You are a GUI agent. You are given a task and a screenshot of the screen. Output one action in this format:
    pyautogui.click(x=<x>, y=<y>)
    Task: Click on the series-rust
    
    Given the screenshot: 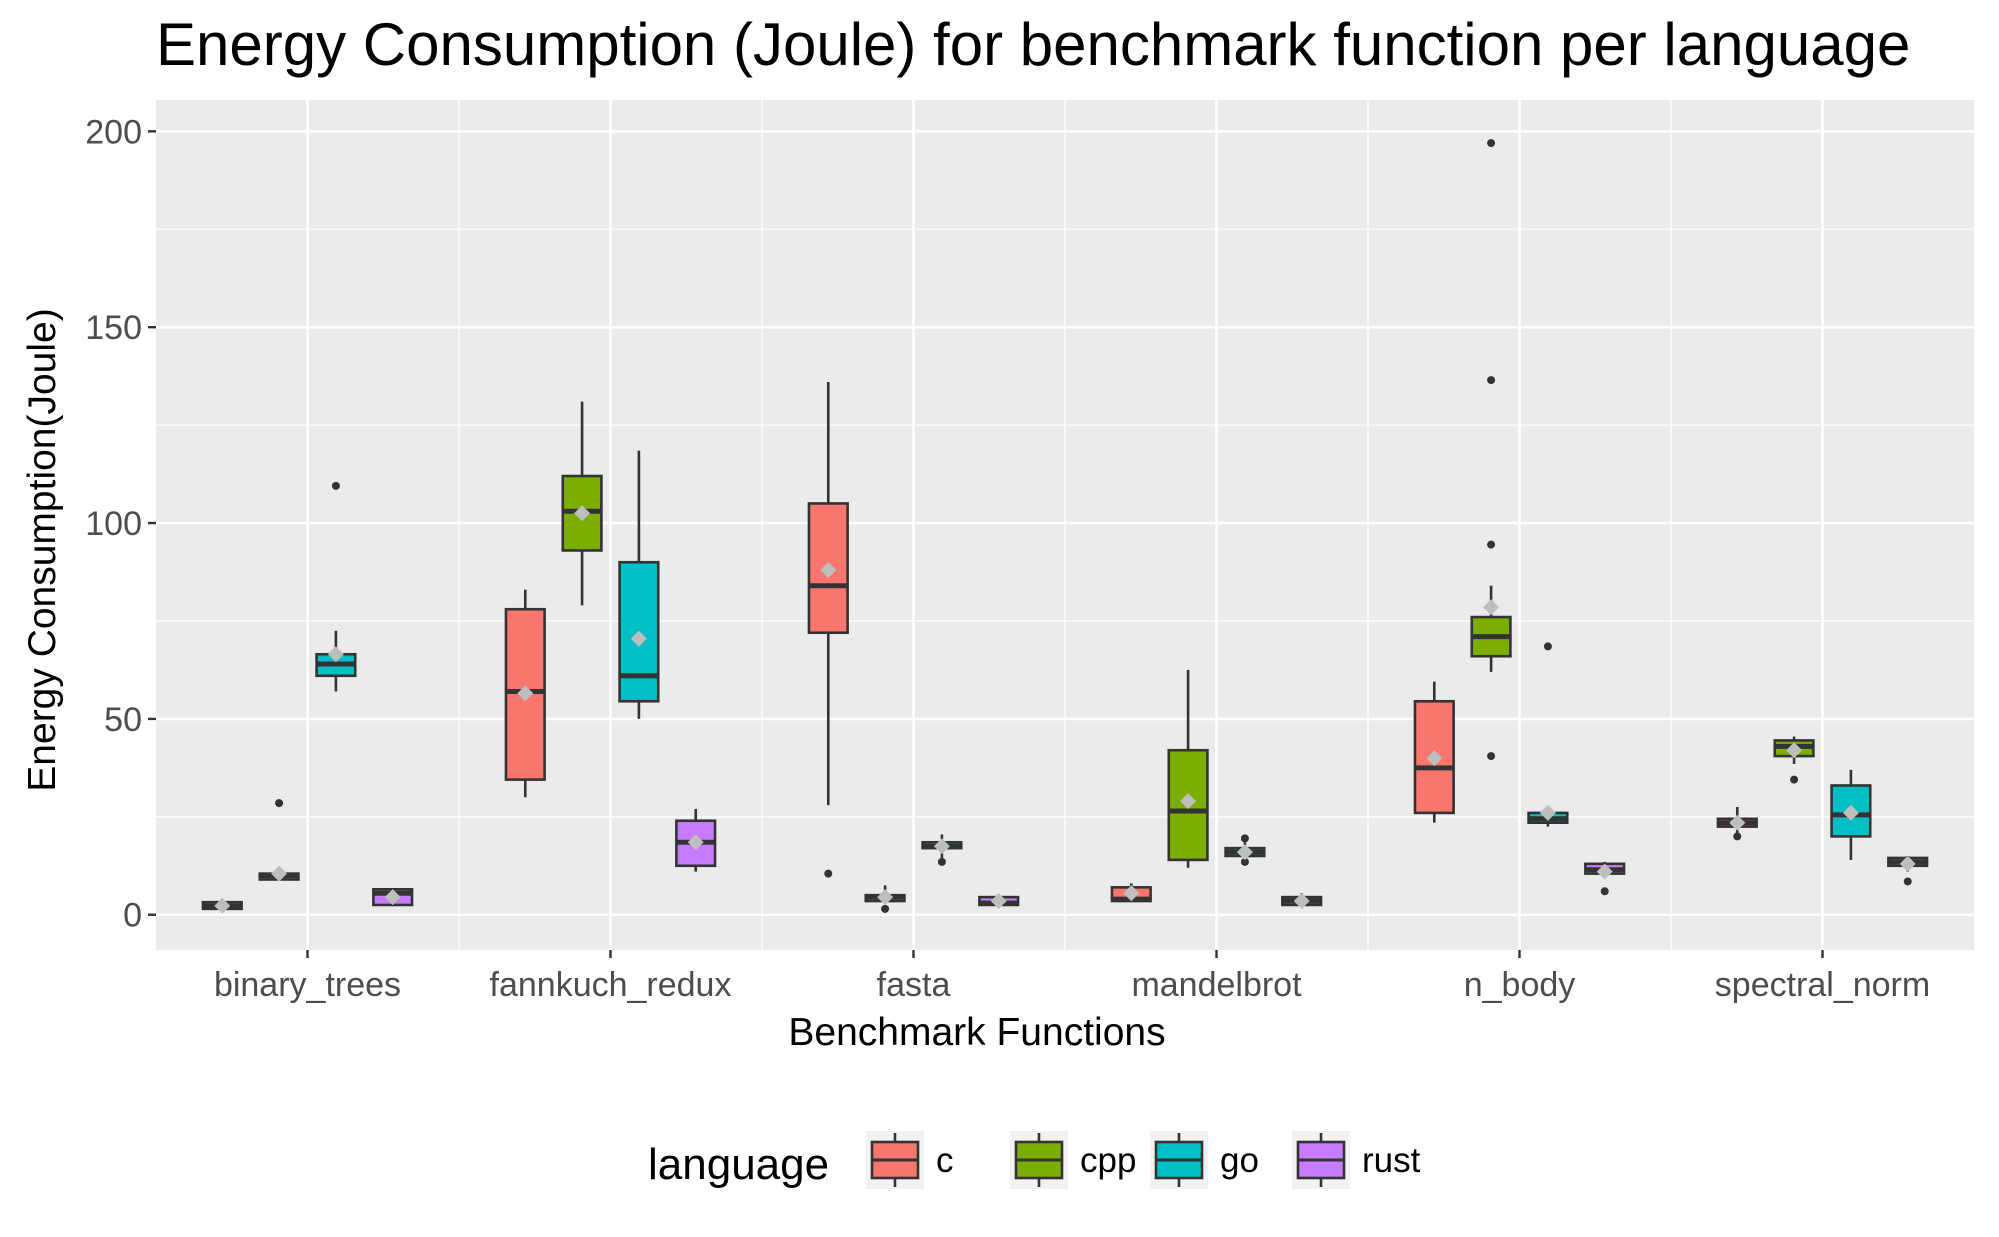 What is the action you would take?
    pyautogui.click(x=1150, y=859)
    